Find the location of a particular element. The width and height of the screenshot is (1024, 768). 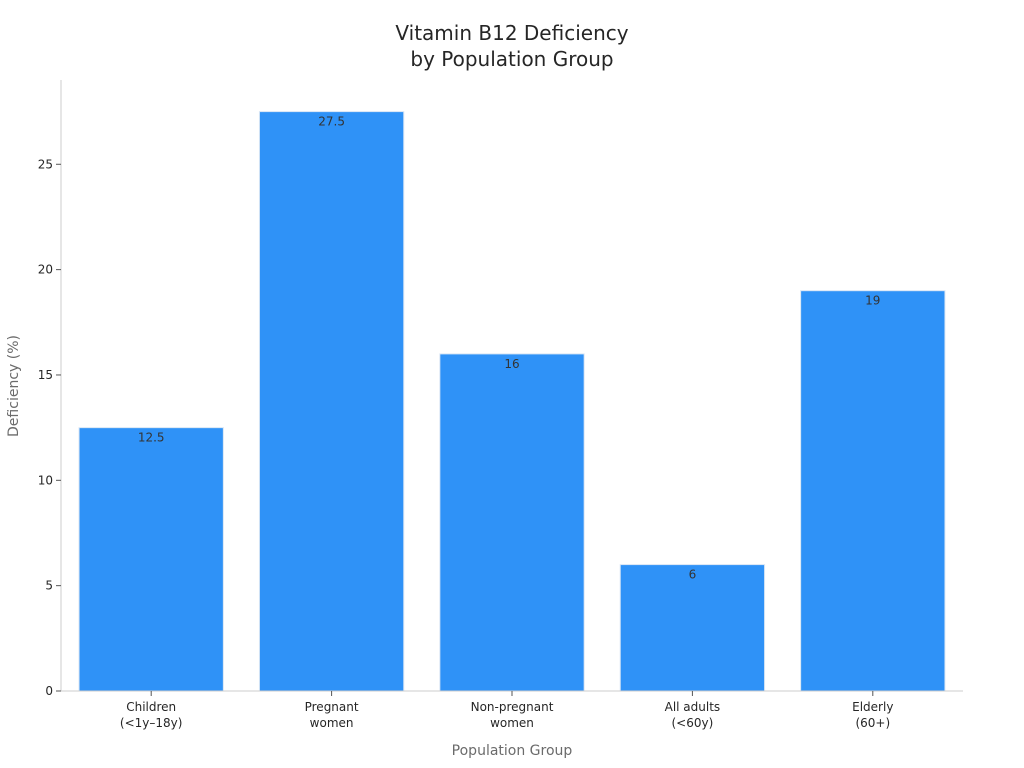

y-ticks-group: 0 5 10 15 20 25 is located at coordinates (49, 427).